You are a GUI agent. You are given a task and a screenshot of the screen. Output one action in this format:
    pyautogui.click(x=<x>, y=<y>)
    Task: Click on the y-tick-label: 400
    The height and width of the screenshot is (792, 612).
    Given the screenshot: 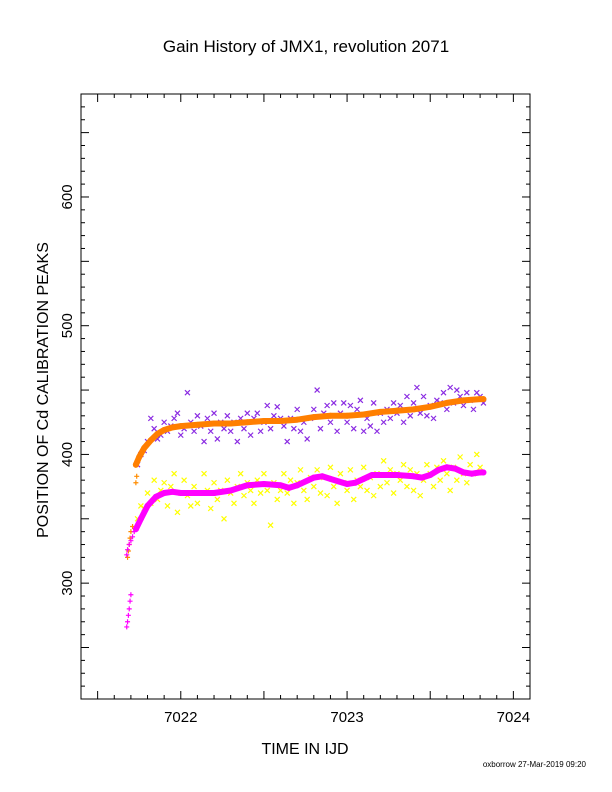 What is the action you would take?
    pyautogui.click(x=67, y=454)
    